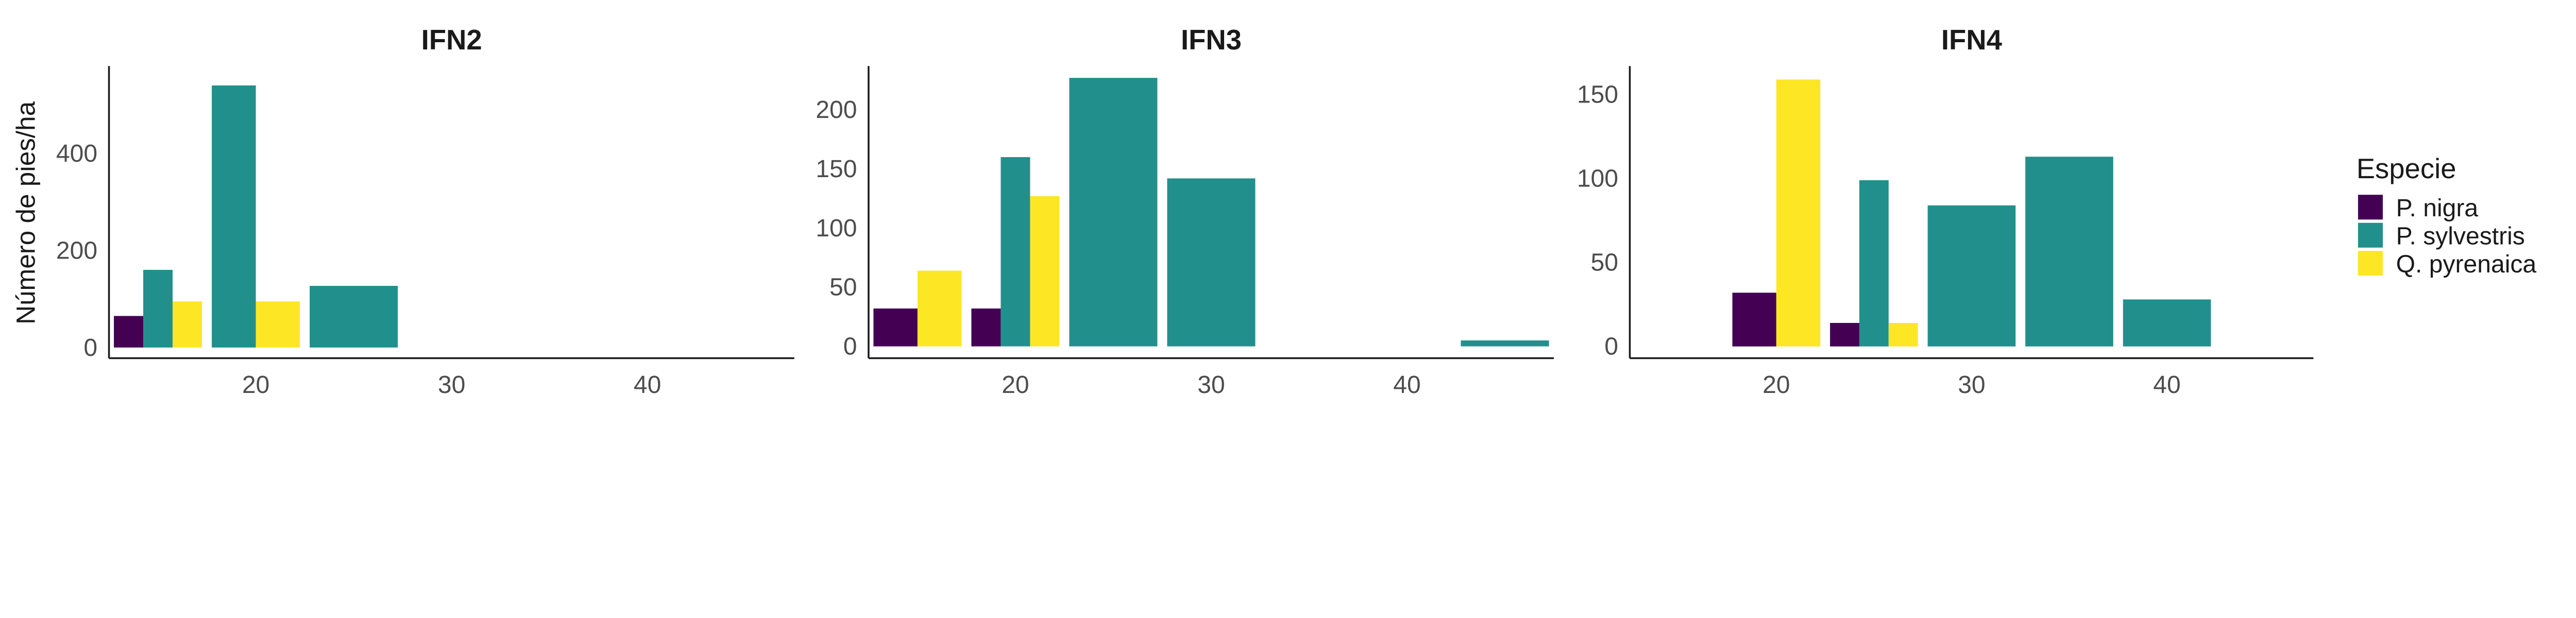 This screenshot has height=618, width=2576. Describe the element at coordinates (2437, 208) in the screenshot. I see `legend-label: P. nigra` at that location.